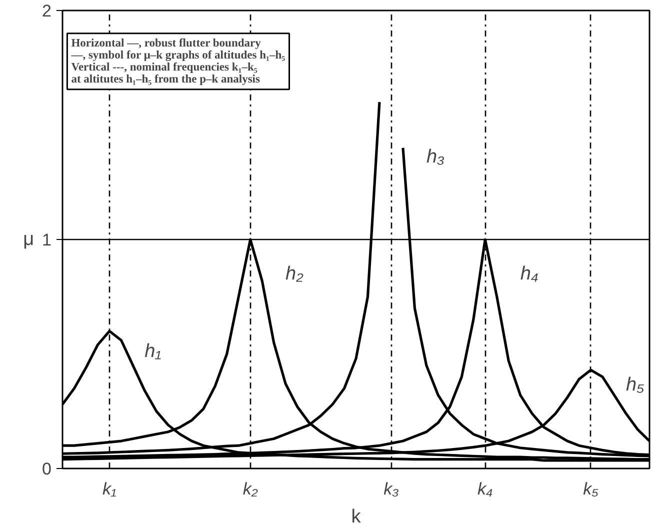  I want to click on y-axis-title: μ, so click(28, 239).